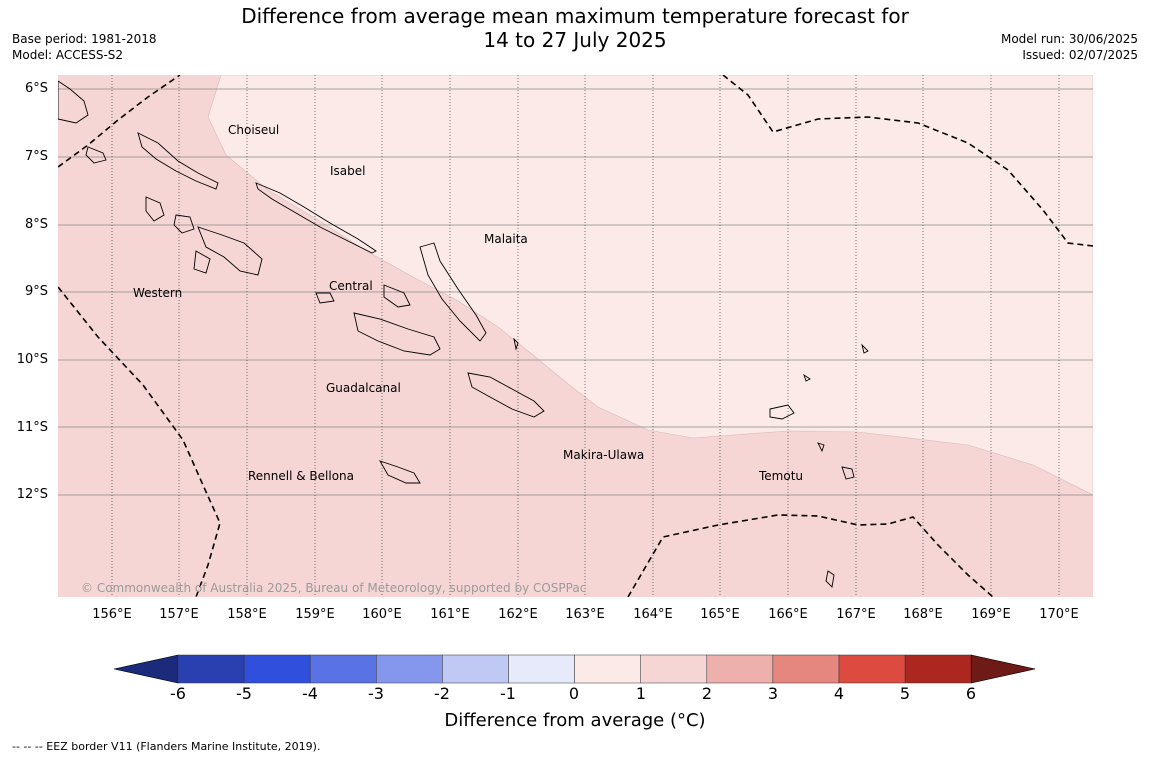  Describe the element at coordinates (905, 693) in the screenshot. I see `colorbar-tick: 5` at that location.